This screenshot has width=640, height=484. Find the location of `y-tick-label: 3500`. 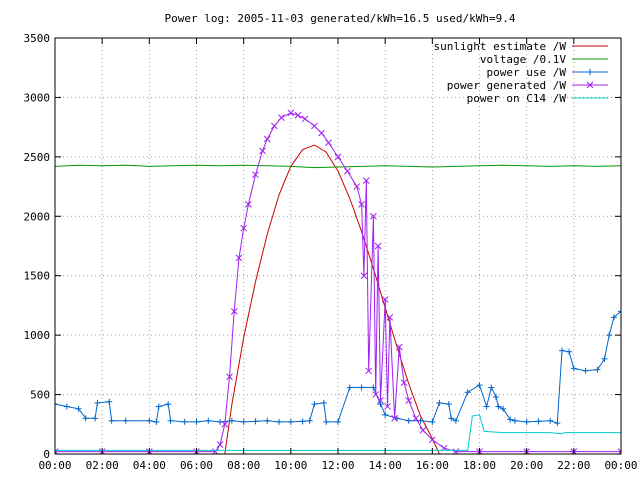

y-tick-label: 3500 is located at coordinates (37, 38).